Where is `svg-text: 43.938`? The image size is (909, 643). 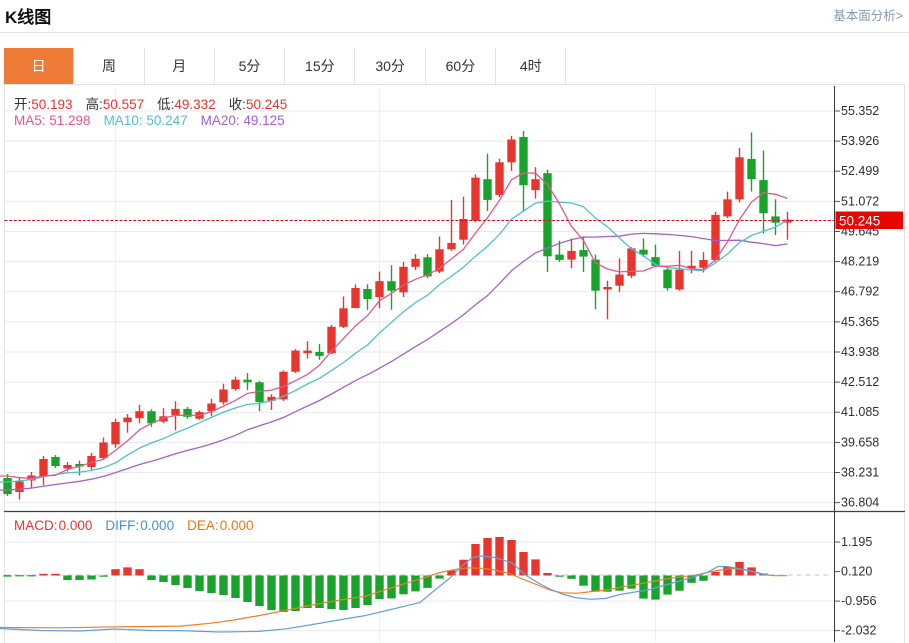
svg-text: 43.938 is located at coordinates (860, 352).